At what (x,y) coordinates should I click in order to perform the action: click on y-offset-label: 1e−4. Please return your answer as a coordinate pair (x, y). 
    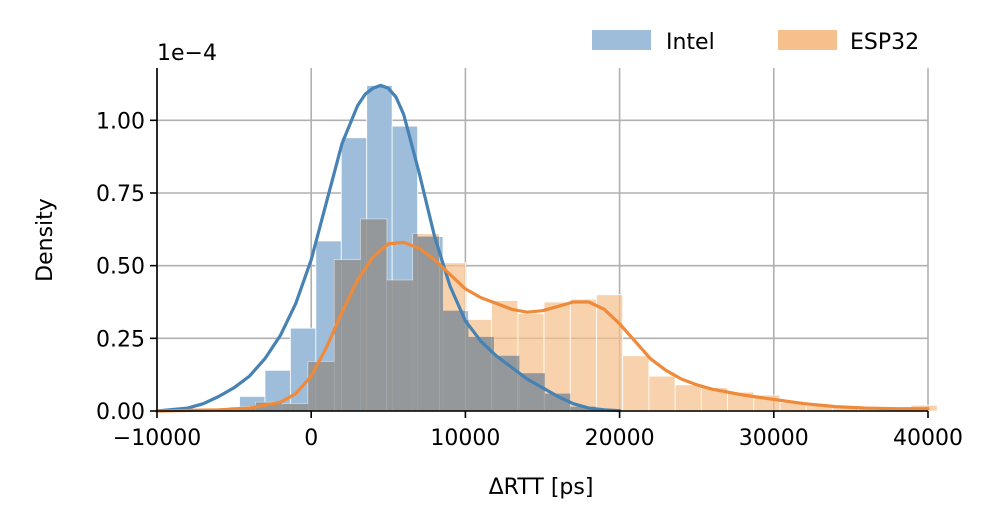
    Looking at the image, I should click on (187, 53).